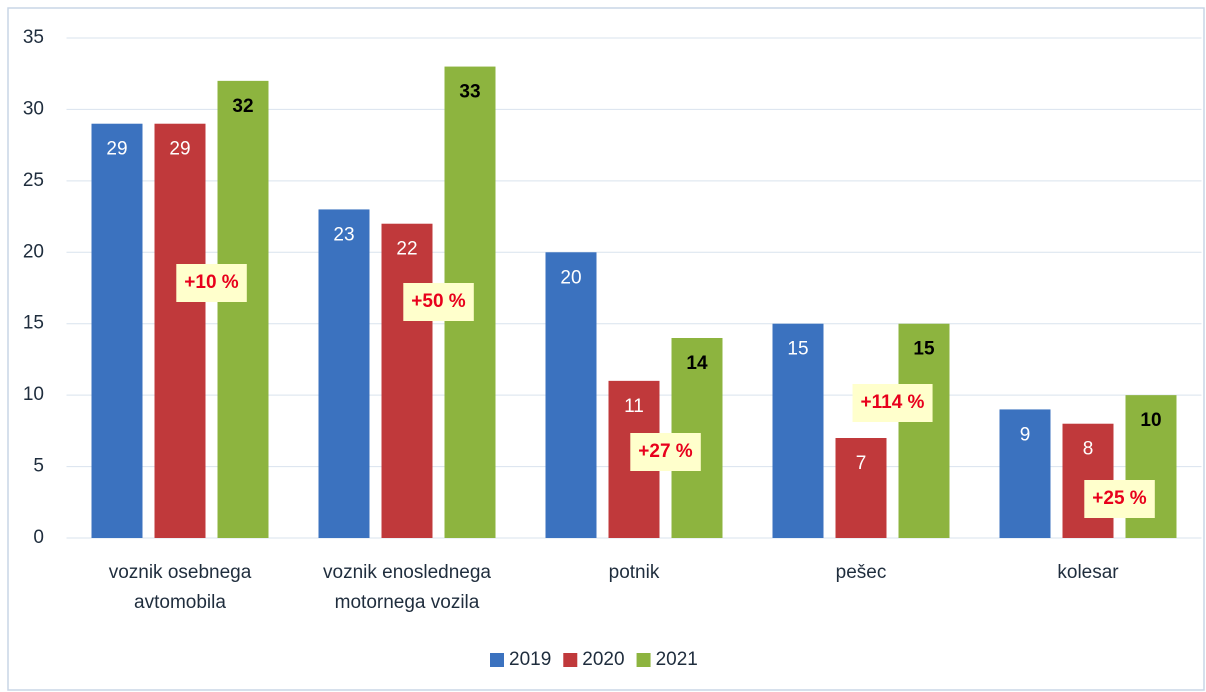  I want to click on data-label: 7, so click(861, 463).